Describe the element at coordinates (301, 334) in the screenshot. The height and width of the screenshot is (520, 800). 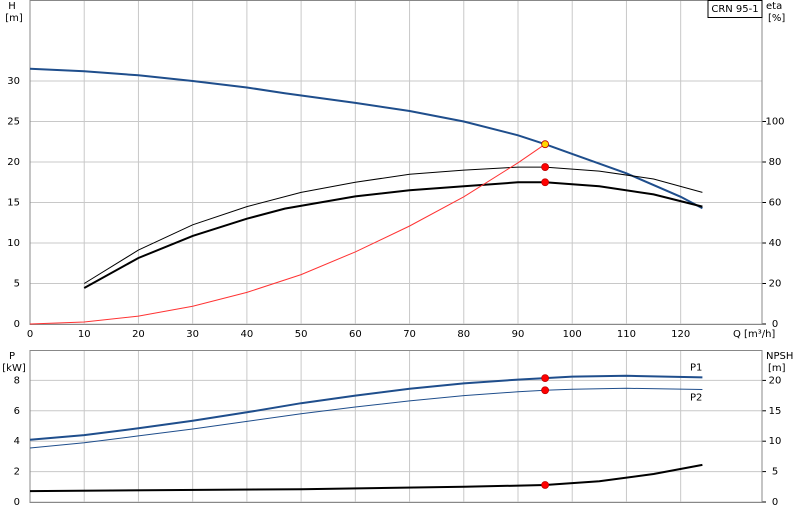
I see `x-tick-label: 50` at that location.